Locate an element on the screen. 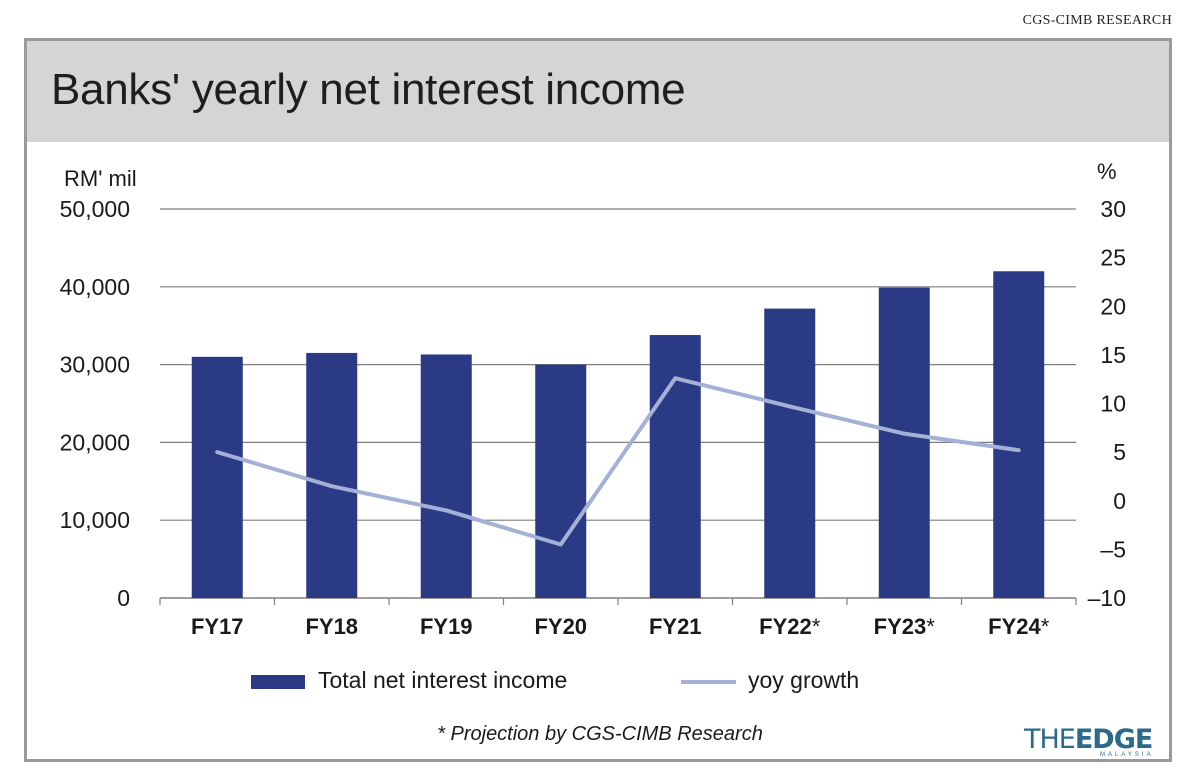  right-tick-label: 25 is located at coordinates (1113, 258).